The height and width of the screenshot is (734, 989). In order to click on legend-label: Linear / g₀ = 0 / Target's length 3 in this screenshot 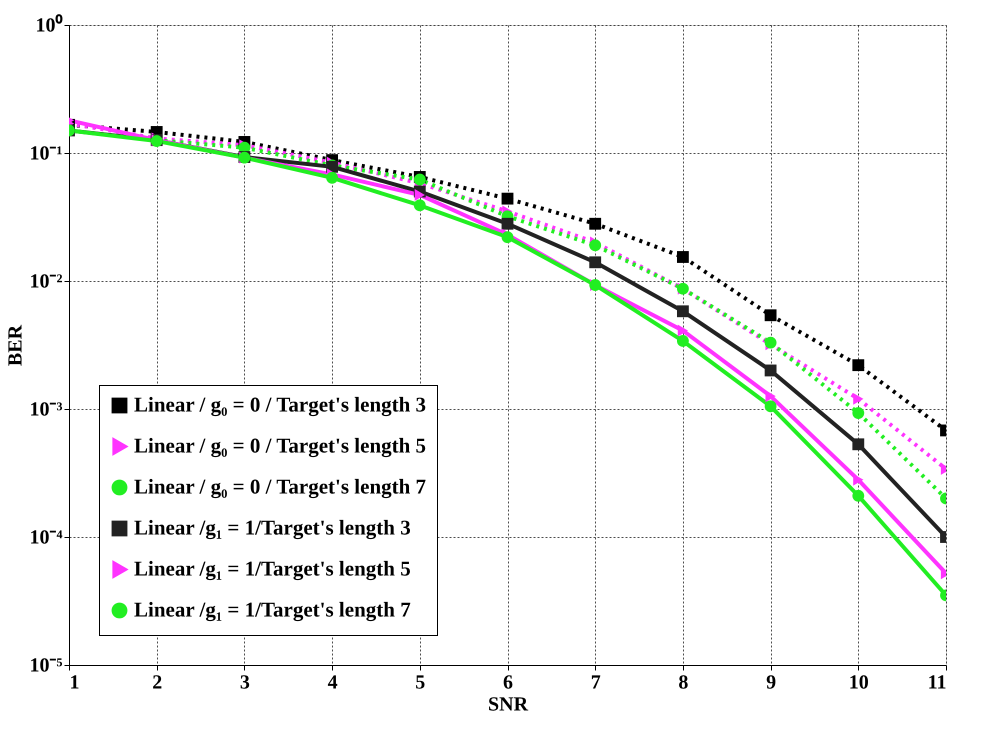, I will do `click(280, 404)`.